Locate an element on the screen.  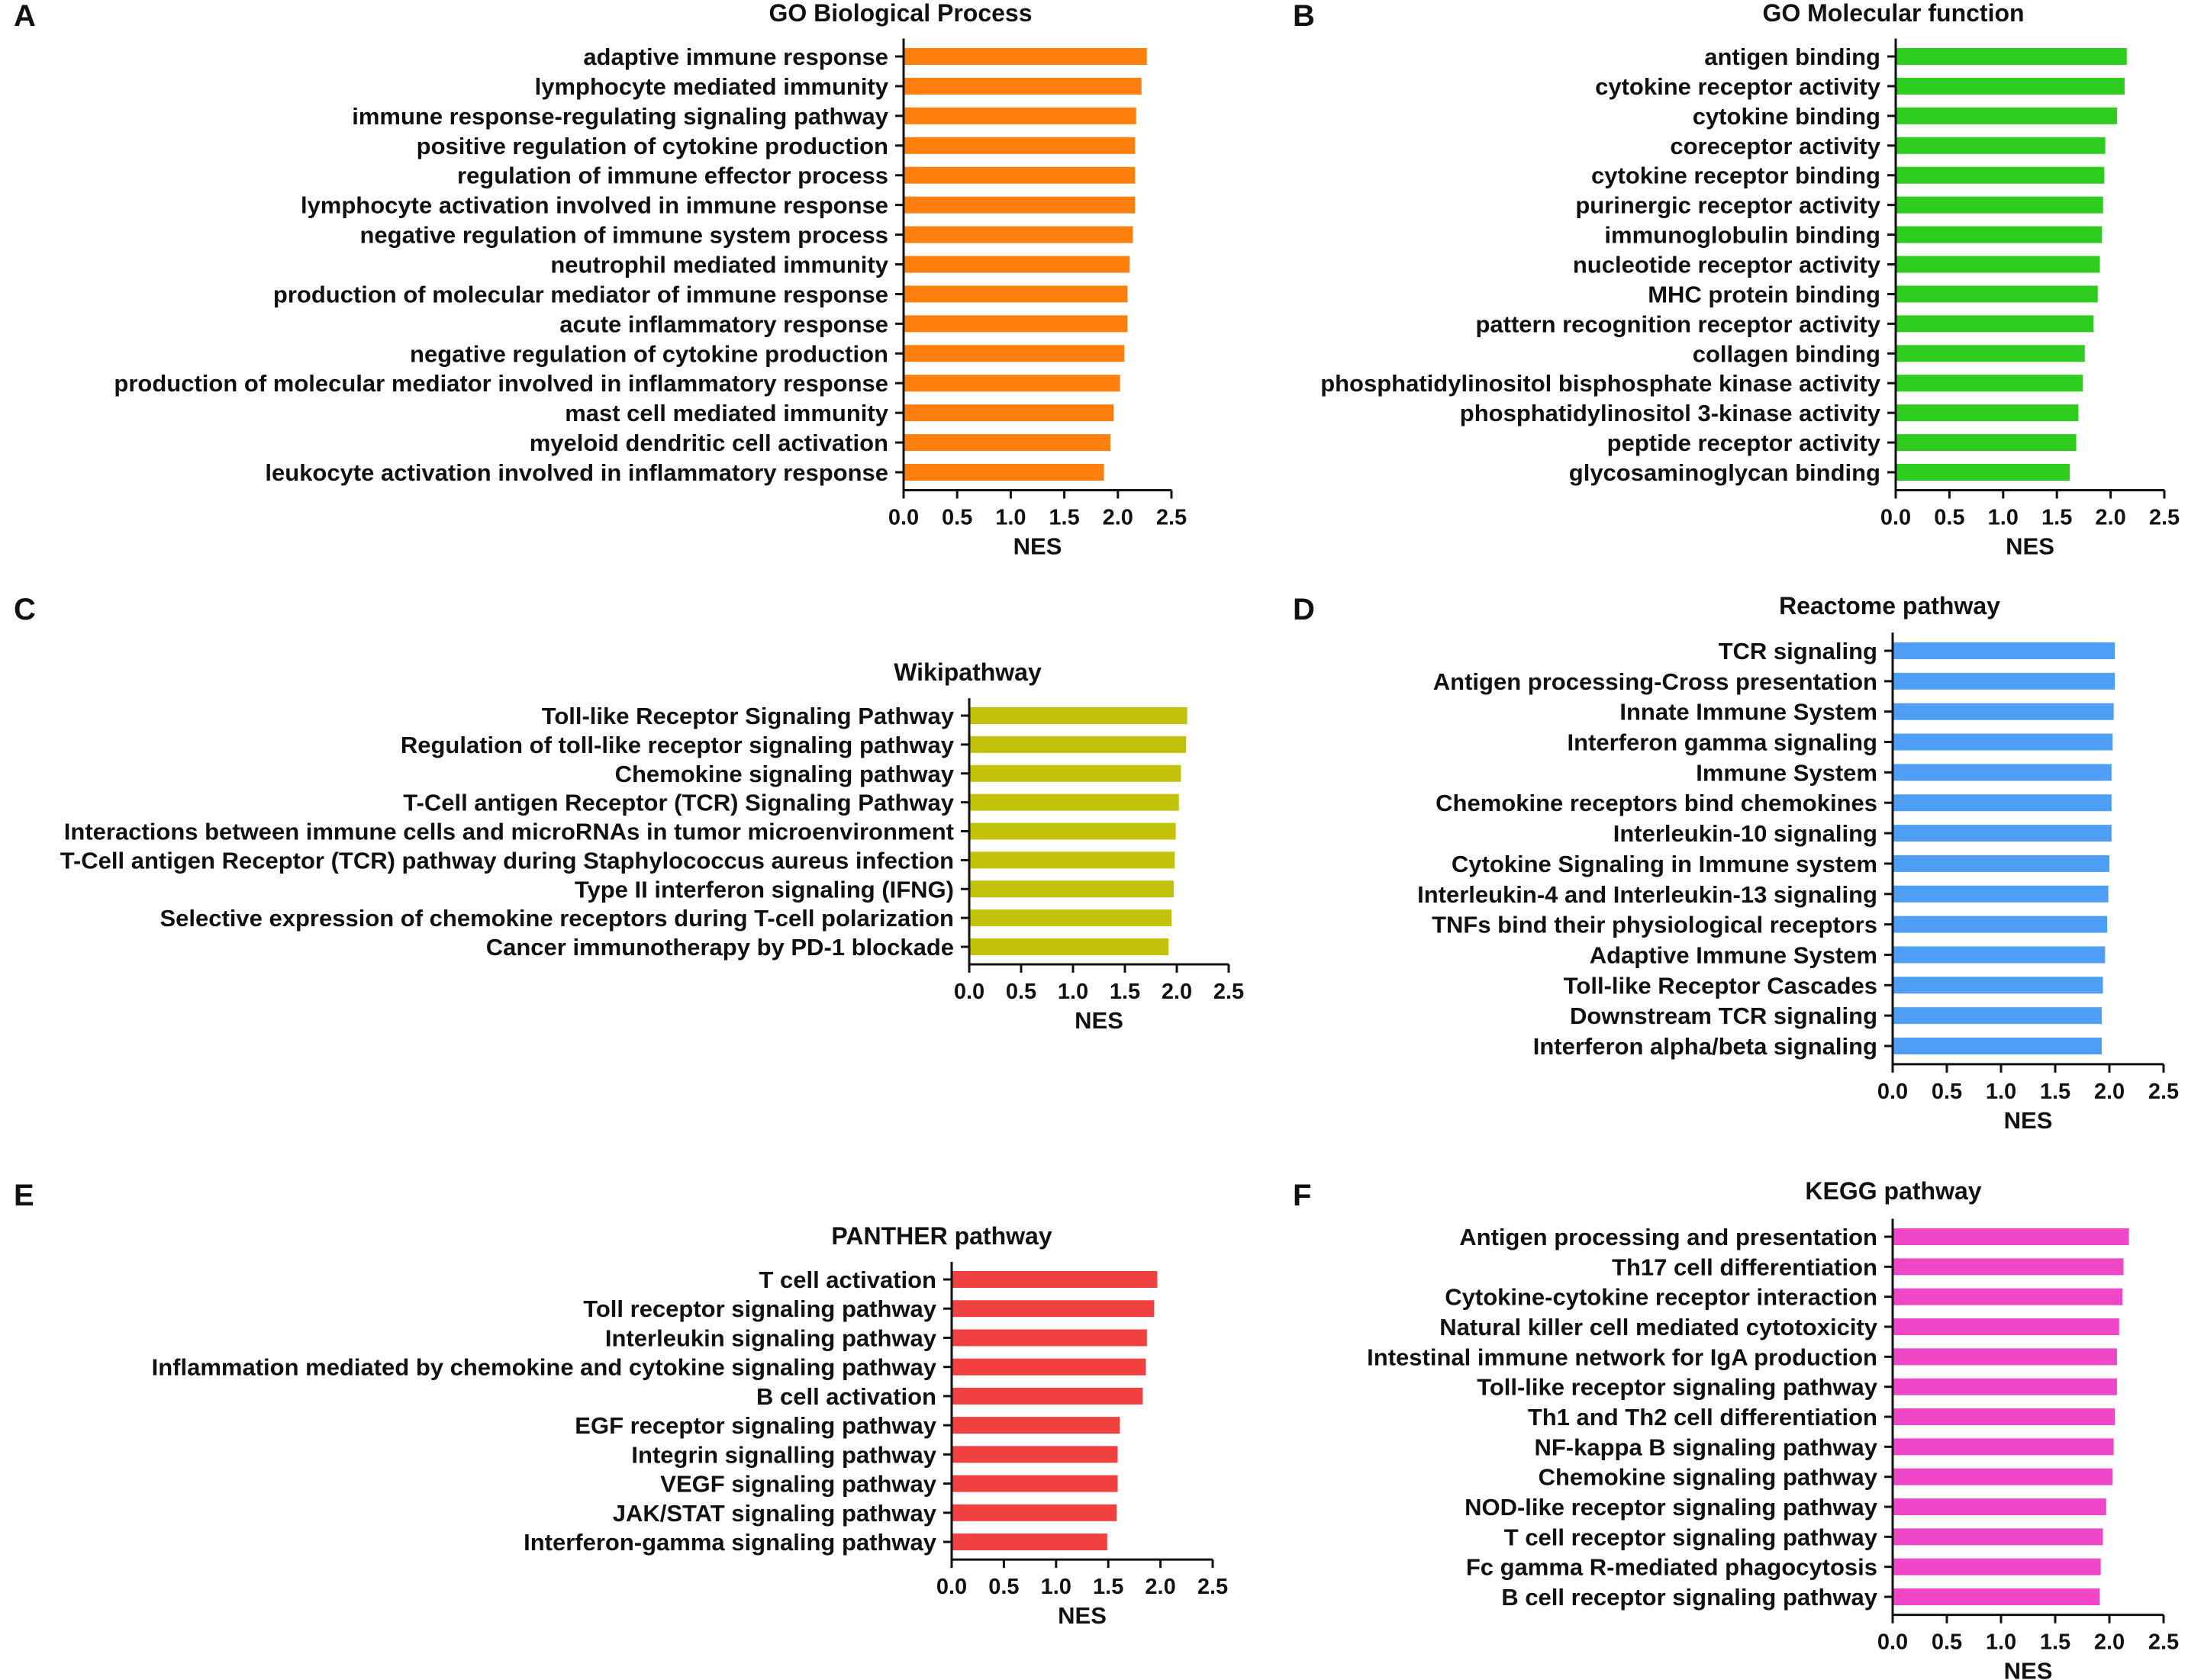
category-label: TNFs bind their physiological receptors is located at coordinates (1655, 925).